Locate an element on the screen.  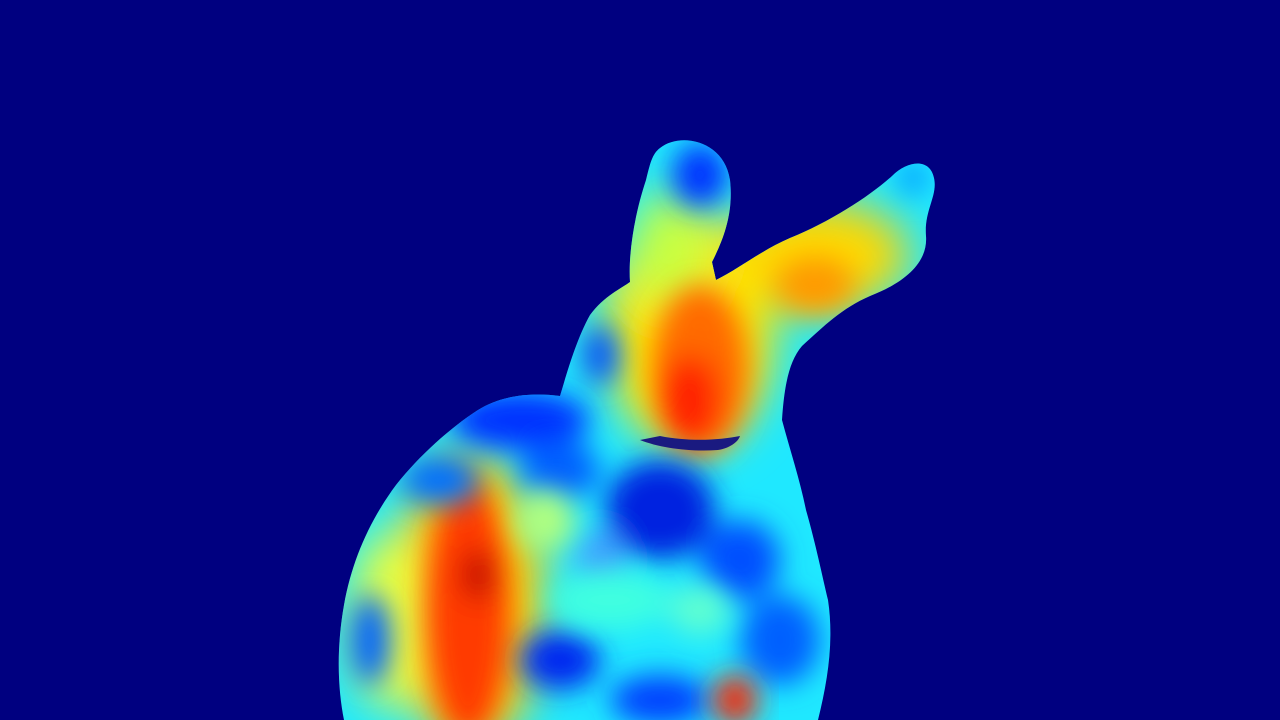
neck-contour is located at coordinates (690, 443).